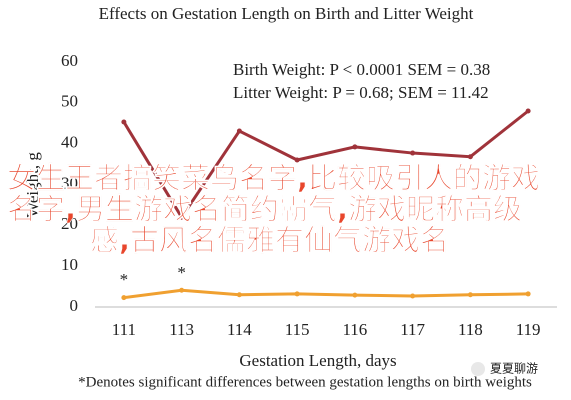  I want to click on overlay-text: 女生王者搞笑菜鸟名字,比较吸引人的游戏, so click(273, 178).